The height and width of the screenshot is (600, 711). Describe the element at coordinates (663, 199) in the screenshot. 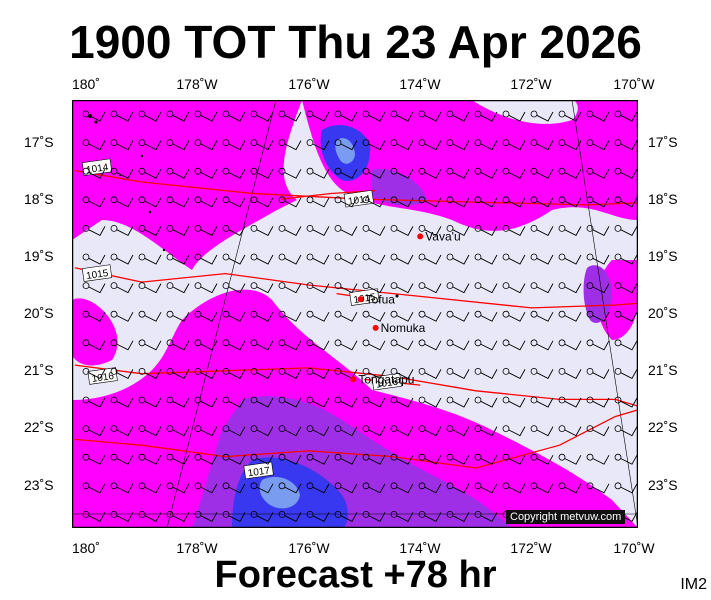

I see `lat-tick-right: 18˚S` at that location.